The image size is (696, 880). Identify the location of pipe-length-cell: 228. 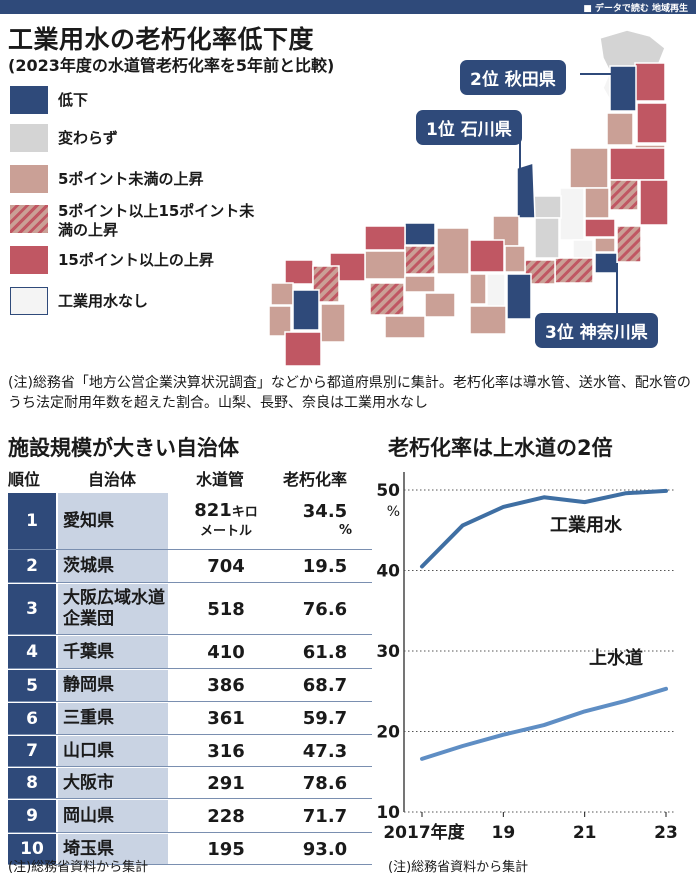
(226, 816).